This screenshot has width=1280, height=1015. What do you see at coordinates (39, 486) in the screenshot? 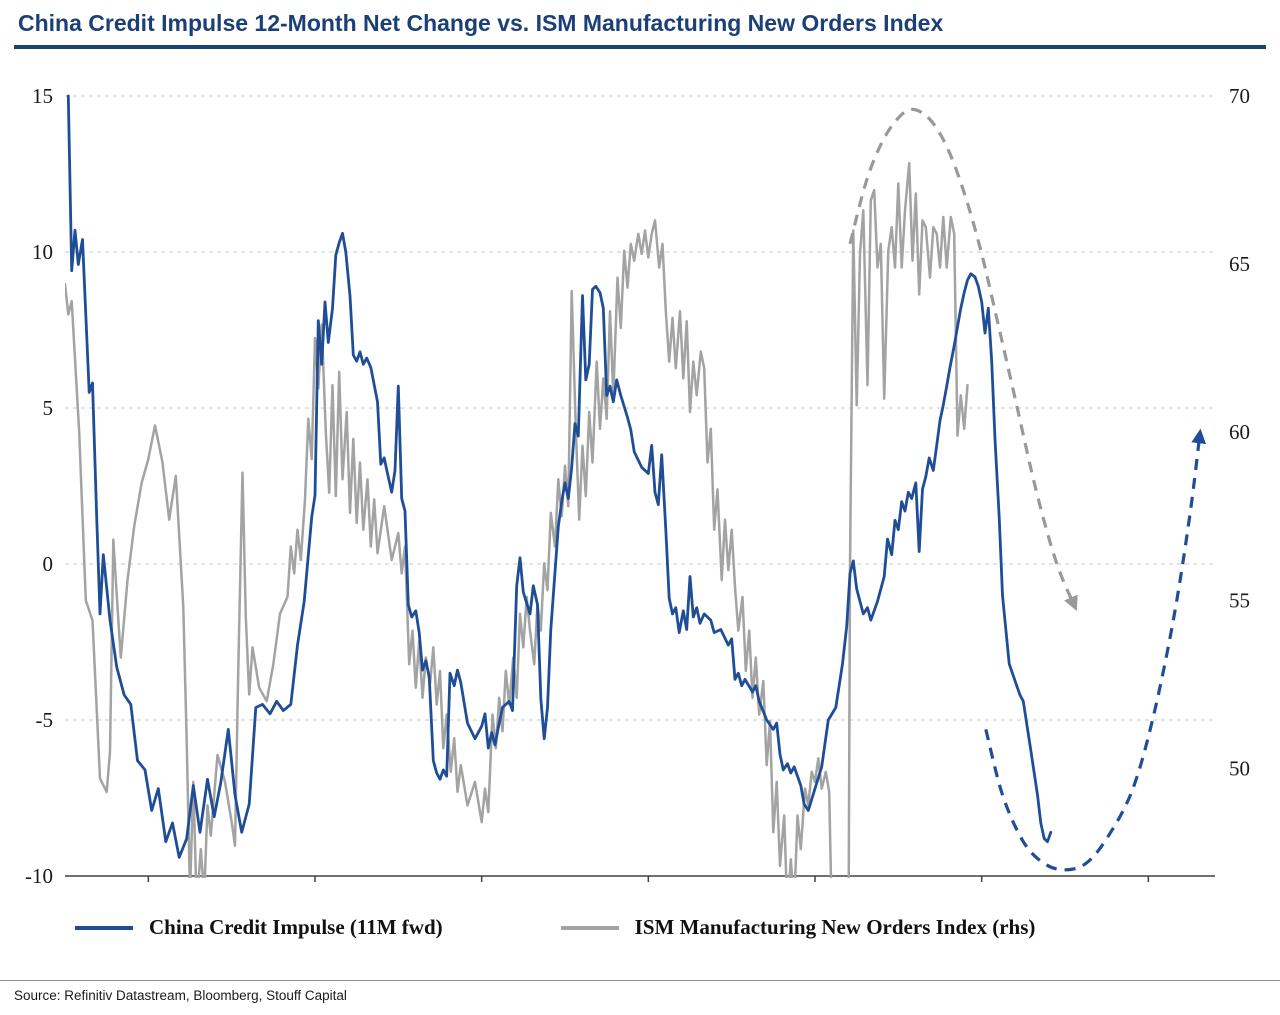
I see `y-axis-left-labels: 15 10 5 0 -5 -10` at bounding box center [39, 486].